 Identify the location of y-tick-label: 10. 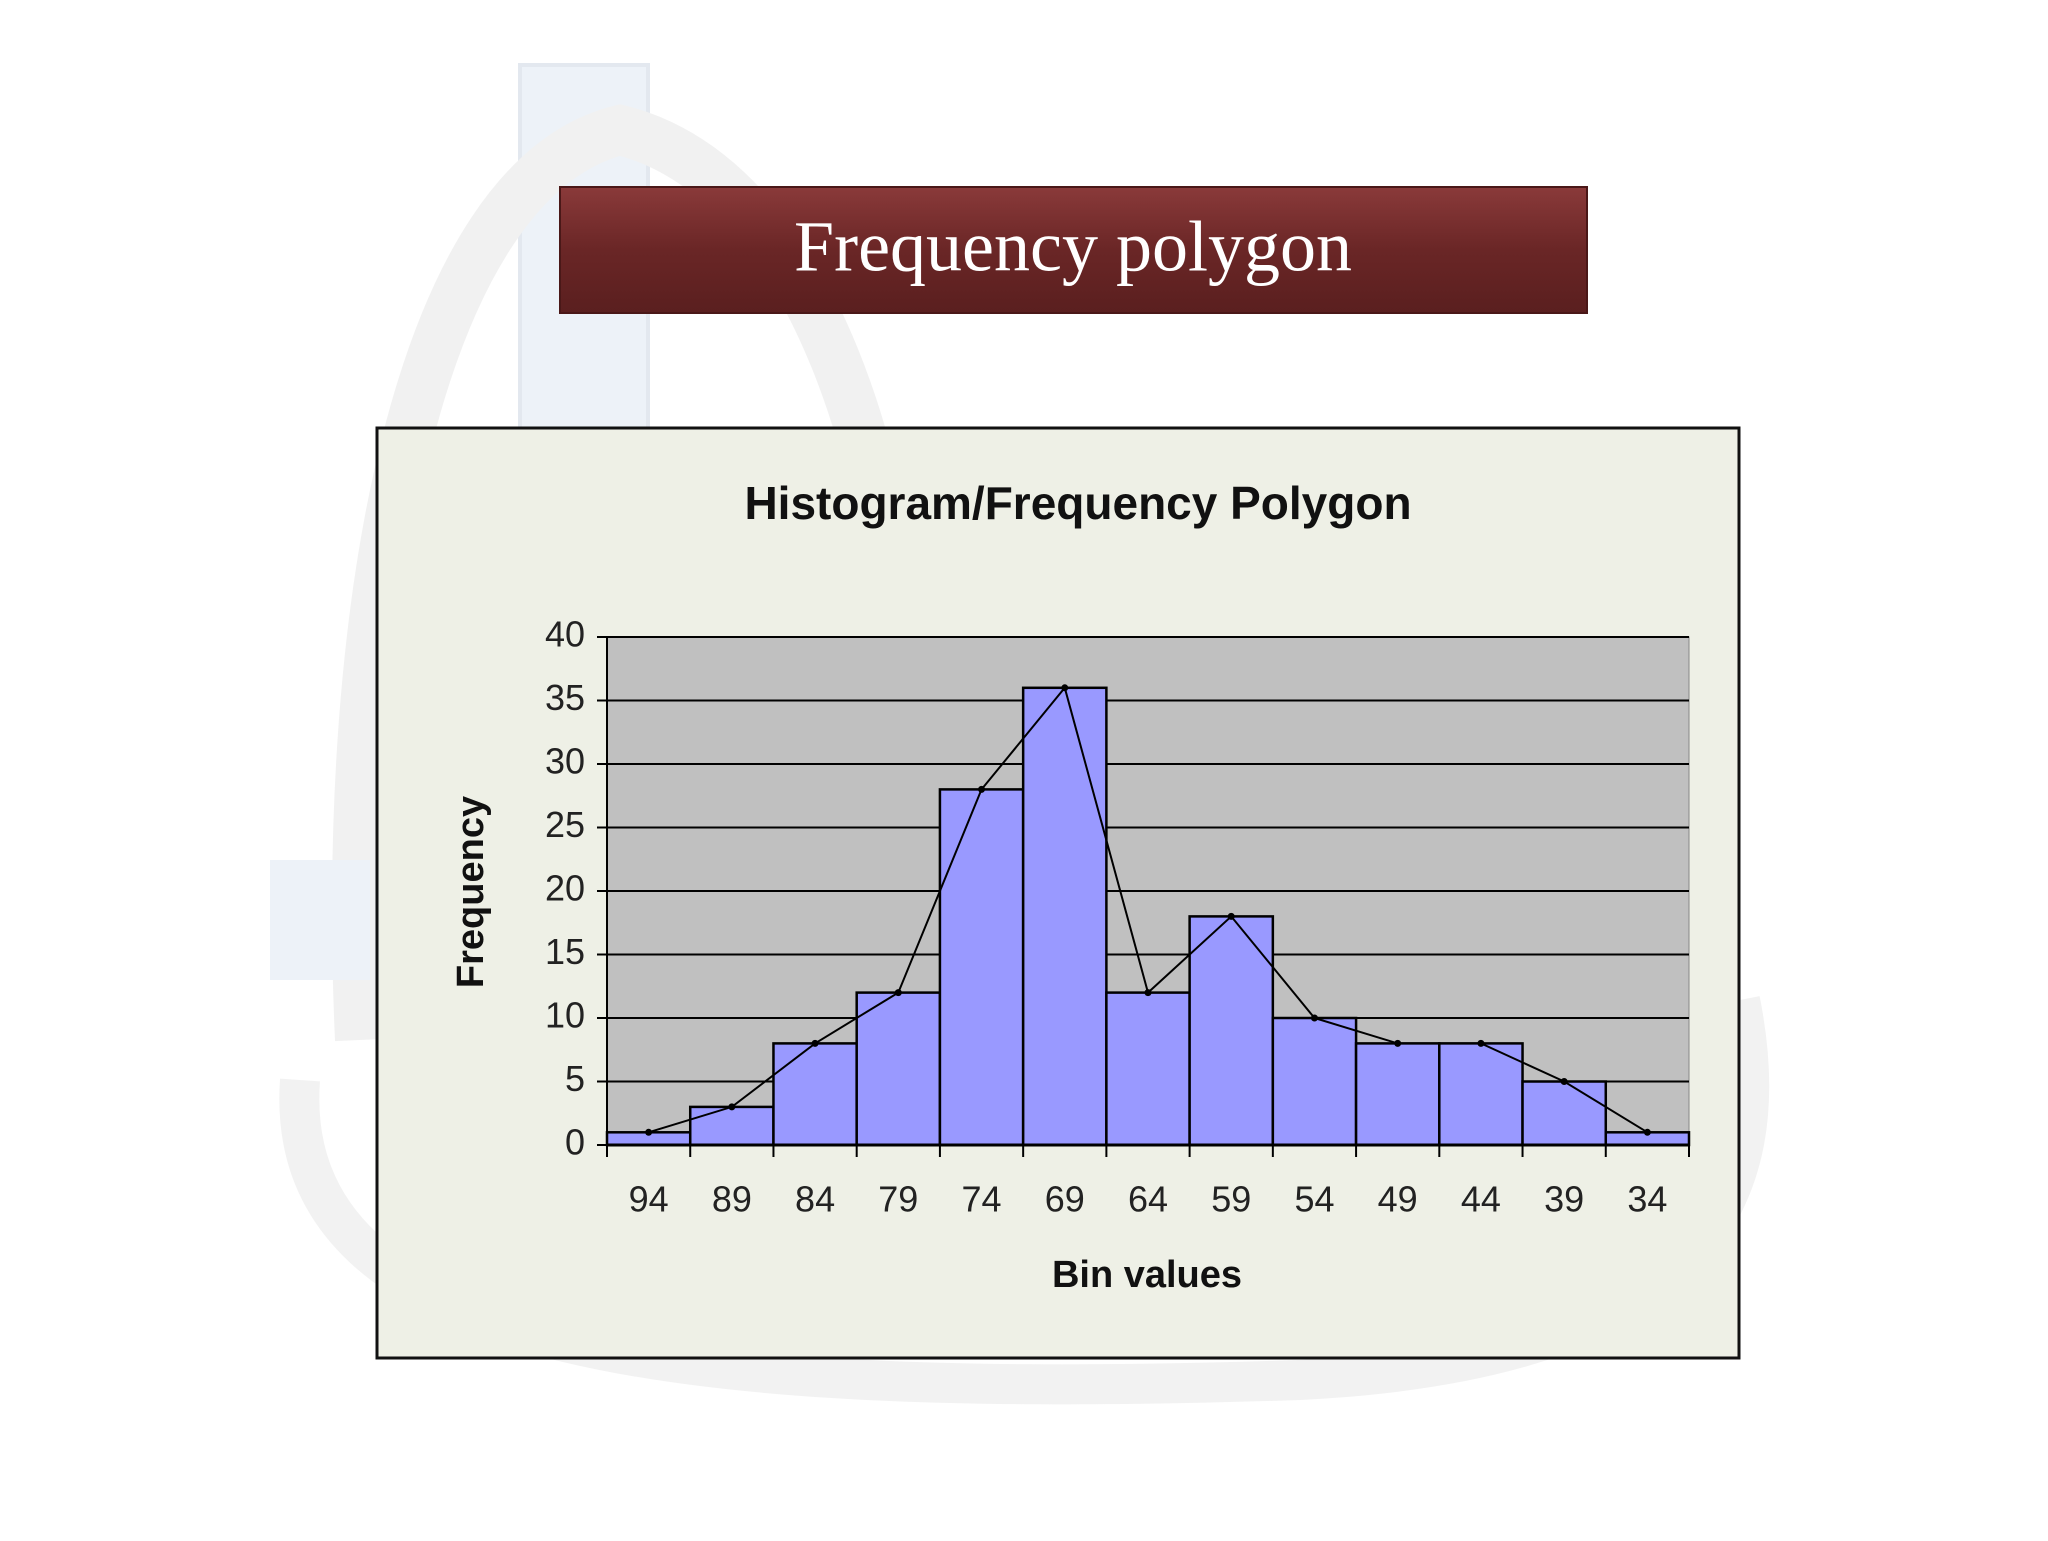
(565, 1015).